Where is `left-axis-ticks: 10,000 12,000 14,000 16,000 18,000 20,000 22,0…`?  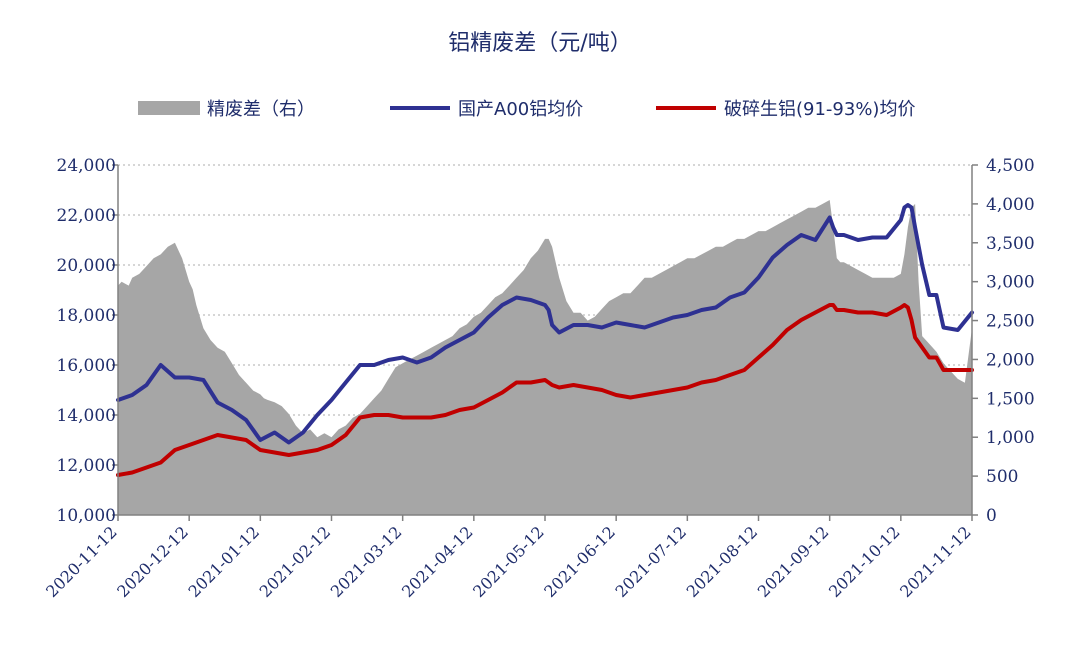 left-axis-ticks: 10,000 12,000 14,000 16,000 18,000 20,000 22,0… is located at coordinates (87, 341).